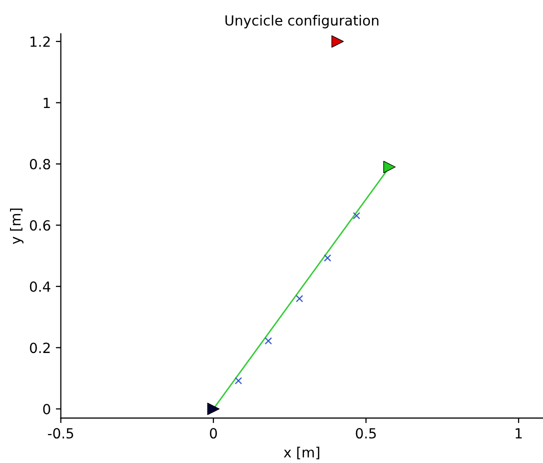 The width and height of the screenshot is (543, 463). What do you see at coordinates (40, 41) in the screenshot?
I see `y-tick-label: 1.2` at bounding box center [40, 41].